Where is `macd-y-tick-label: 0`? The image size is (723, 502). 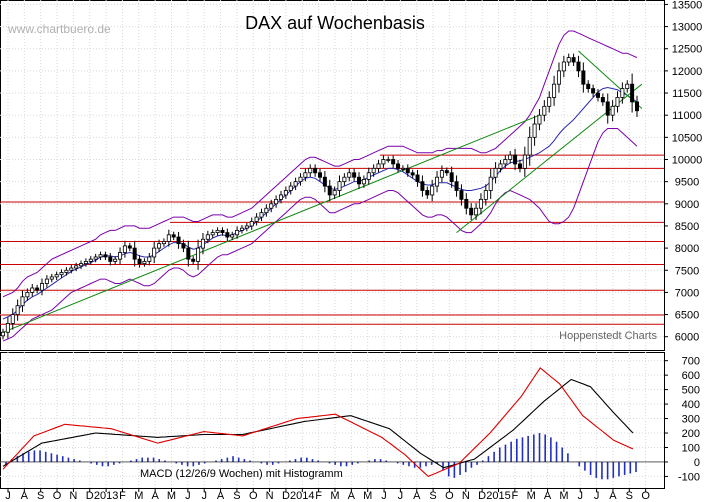 macd-y-tick-label: 0 is located at coordinates (697, 463).